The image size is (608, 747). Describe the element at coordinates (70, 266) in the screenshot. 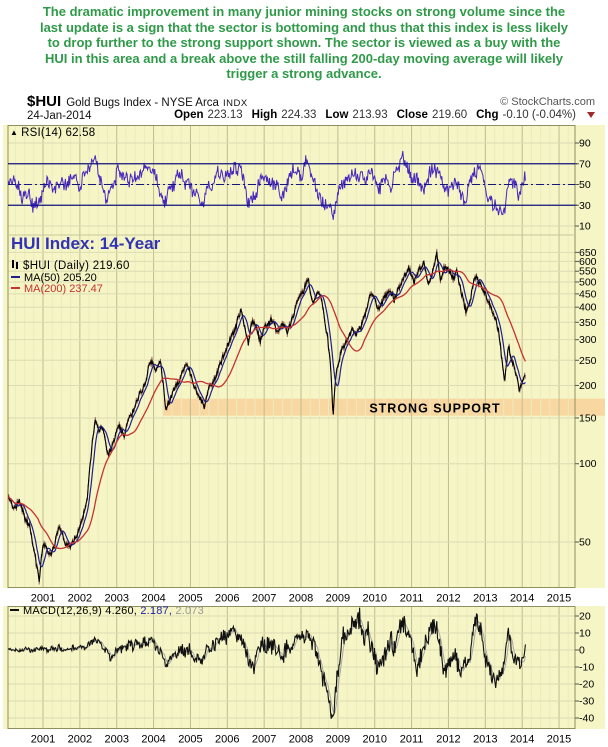

I see `price-legend-main: $HUI (Daily) 219.60` at that location.